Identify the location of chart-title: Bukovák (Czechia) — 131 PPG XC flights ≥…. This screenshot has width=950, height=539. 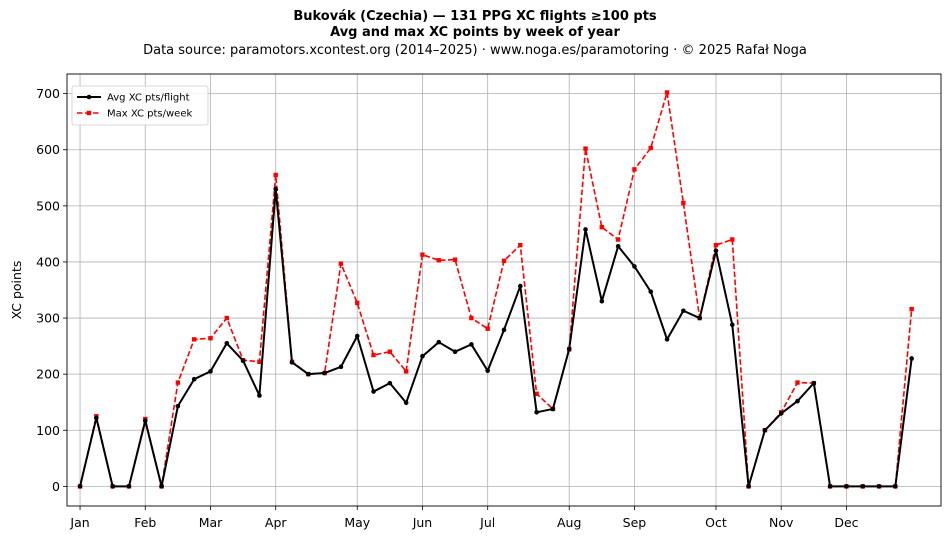
(475, 16).